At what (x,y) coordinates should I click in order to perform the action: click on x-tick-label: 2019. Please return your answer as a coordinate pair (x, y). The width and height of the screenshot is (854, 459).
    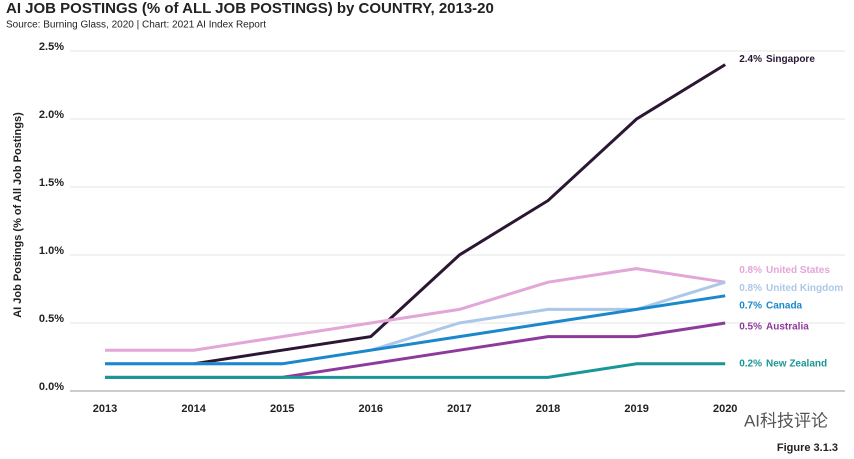
    Looking at the image, I should click on (636, 409).